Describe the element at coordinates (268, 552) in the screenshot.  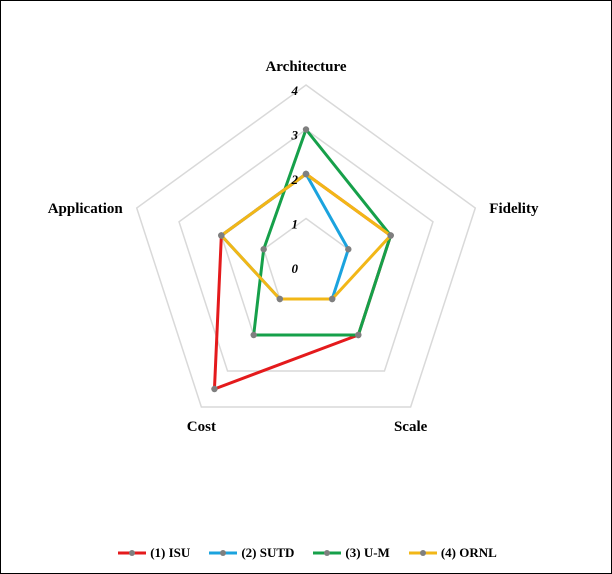
I see `legend-label-2: (2) SUTD` at that location.